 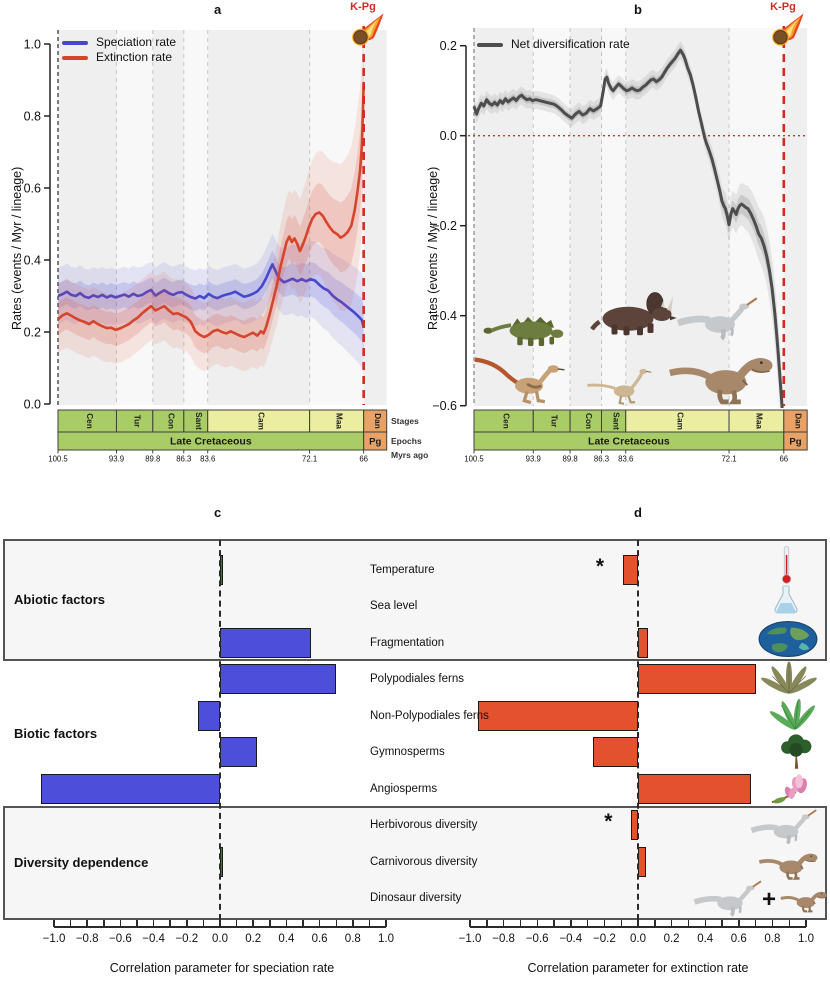 What do you see at coordinates (424, 861) in the screenshot?
I see `row-label-carnivorous-diversity: Carnivorous diversity` at bounding box center [424, 861].